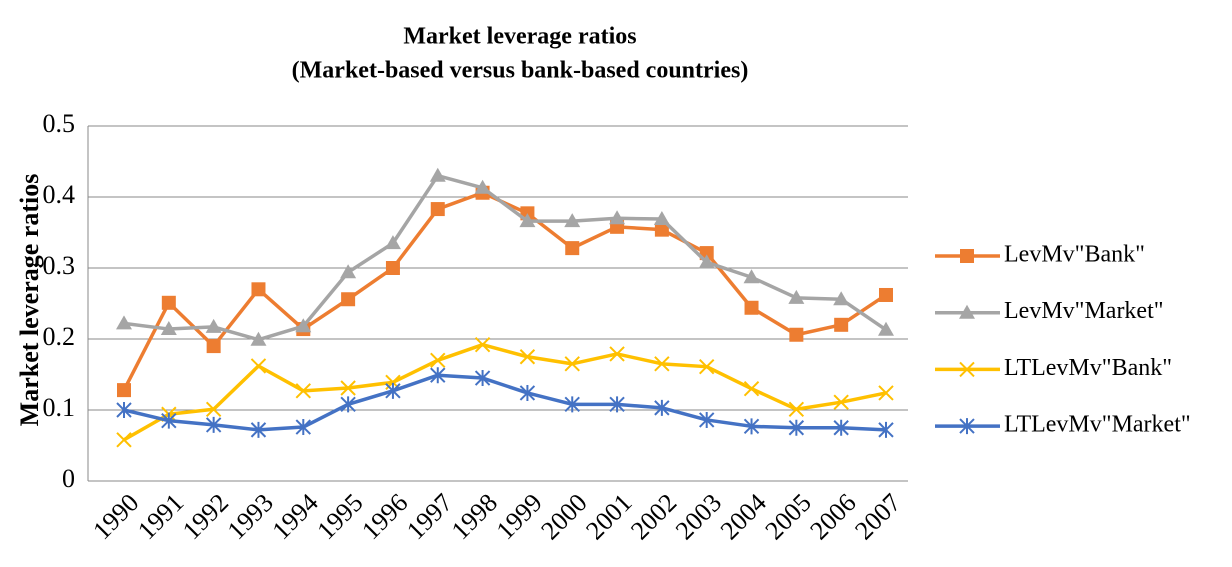 This screenshot has height=567, width=1232. Describe the element at coordinates (115, 516) in the screenshot. I see `x-tick-label: 1990` at that location.